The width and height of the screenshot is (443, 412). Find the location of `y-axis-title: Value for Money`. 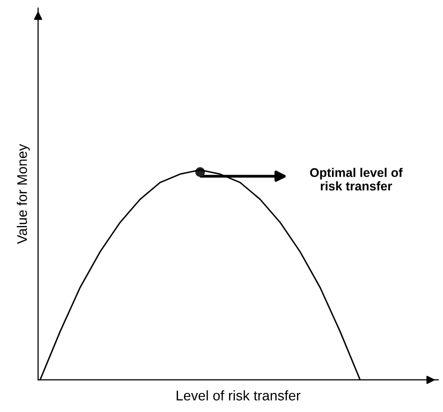

y-axis-title: Value for Money is located at coordinates (23, 194).